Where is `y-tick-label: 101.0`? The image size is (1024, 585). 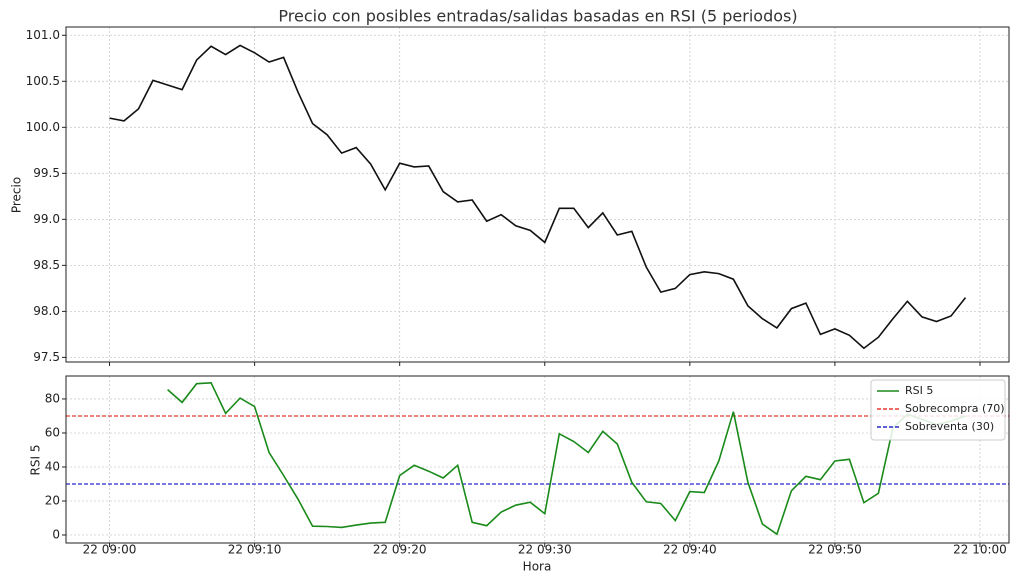
y-tick-label: 101.0 is located at coordinates (43, 35).